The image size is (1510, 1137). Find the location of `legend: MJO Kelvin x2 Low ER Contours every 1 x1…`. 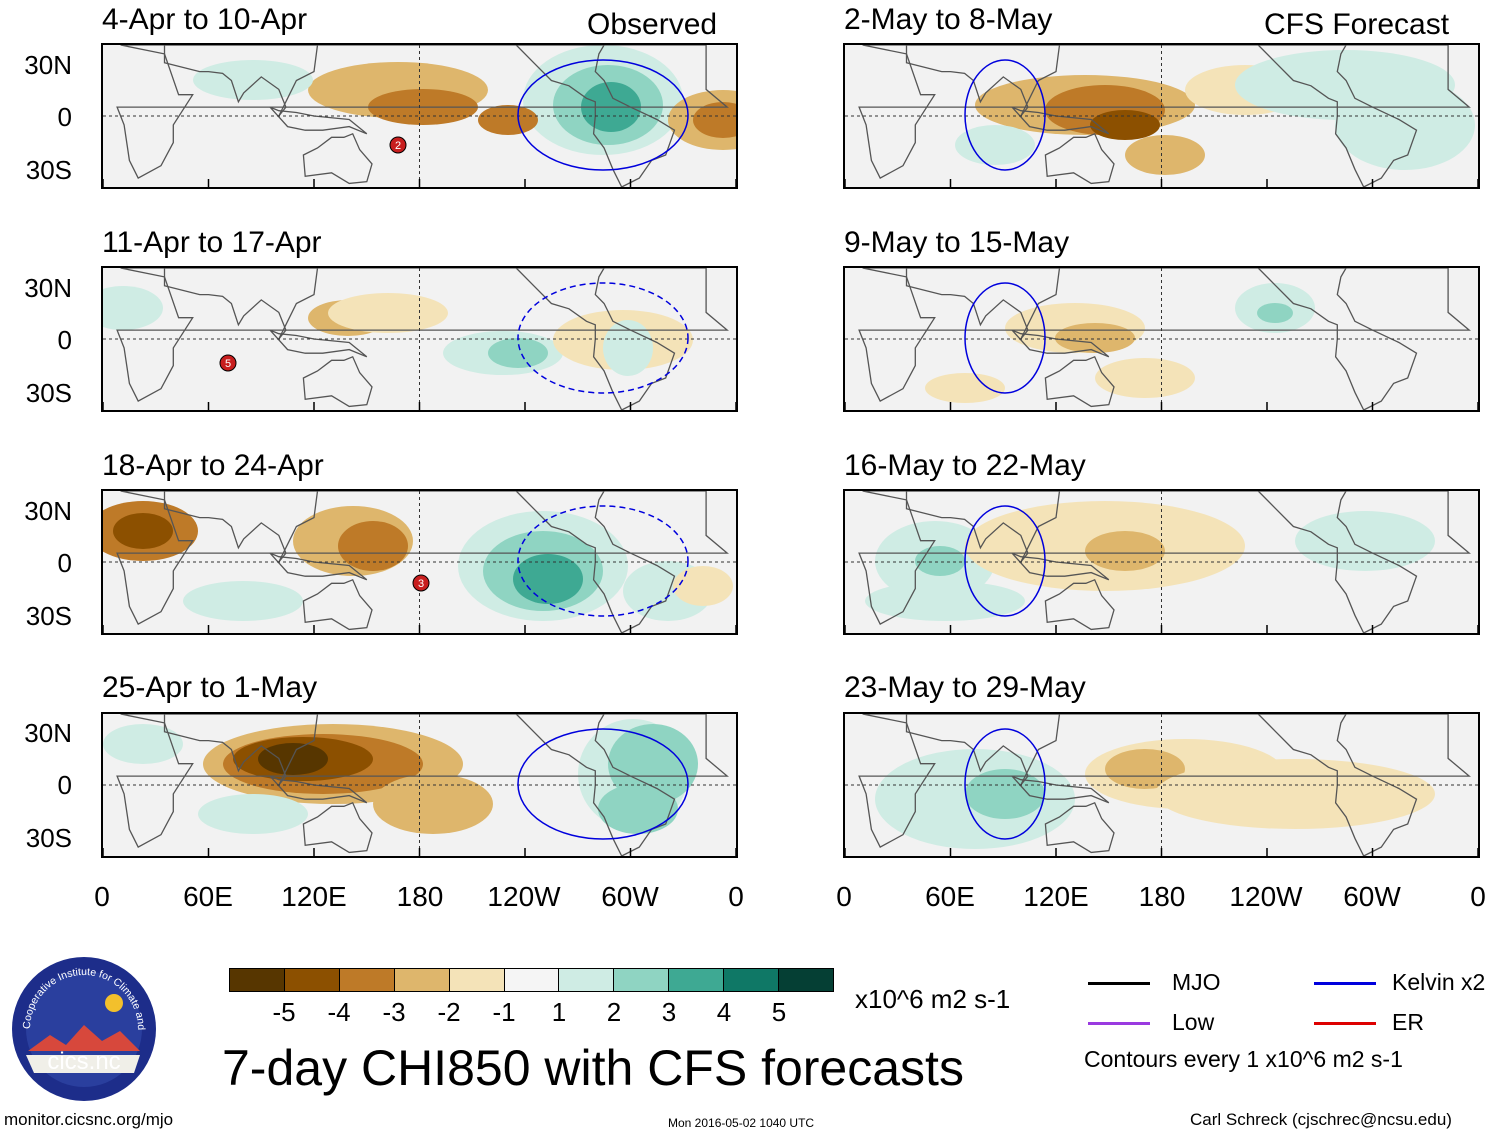

legend: MJO Kelvin x2 Low ER Contours every 1 x1… is located at coordinates (1295, 1021).